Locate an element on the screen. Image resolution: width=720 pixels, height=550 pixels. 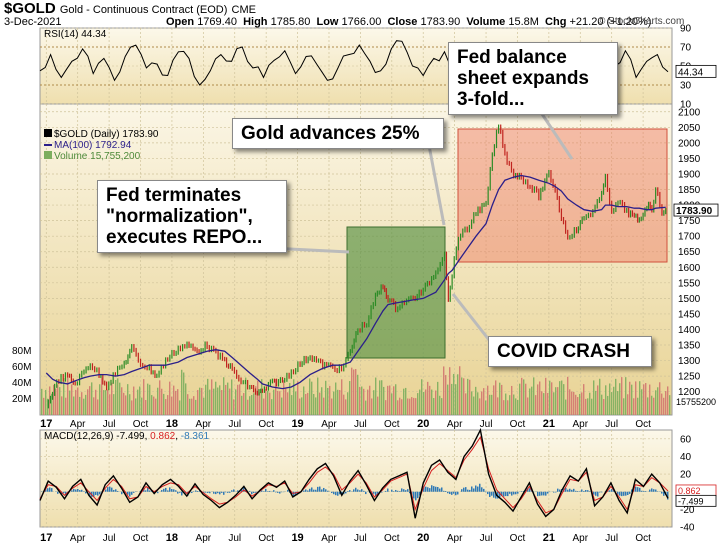
price-y-tick: 1850 is located at coordinates (689, 190).